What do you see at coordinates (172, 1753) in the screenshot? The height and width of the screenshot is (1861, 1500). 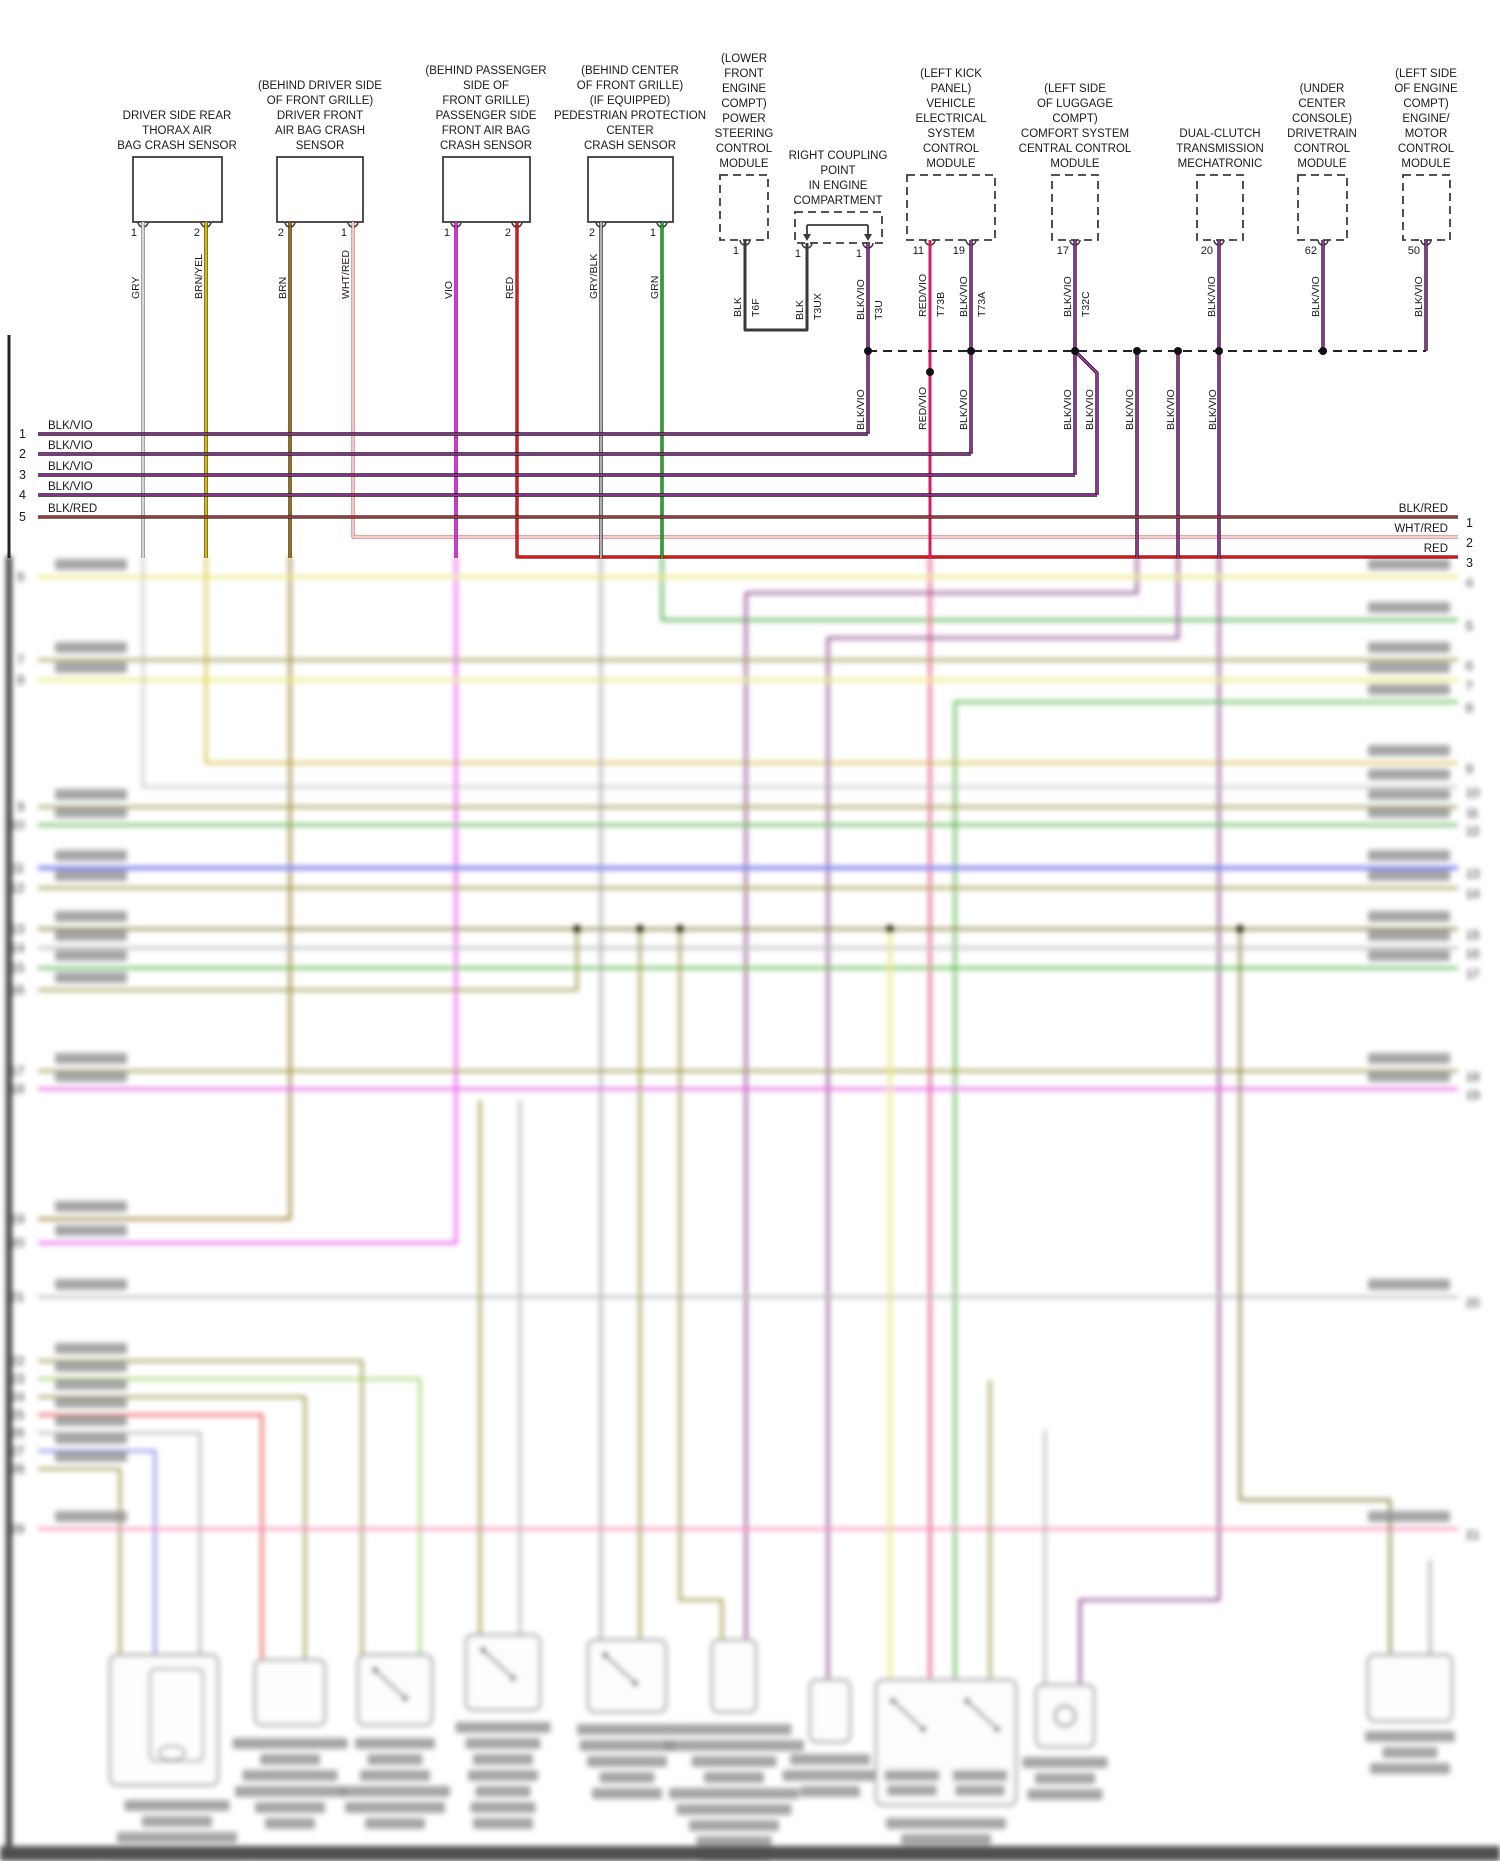 I see `blurred-oval` at bounding box center [172, 1753].